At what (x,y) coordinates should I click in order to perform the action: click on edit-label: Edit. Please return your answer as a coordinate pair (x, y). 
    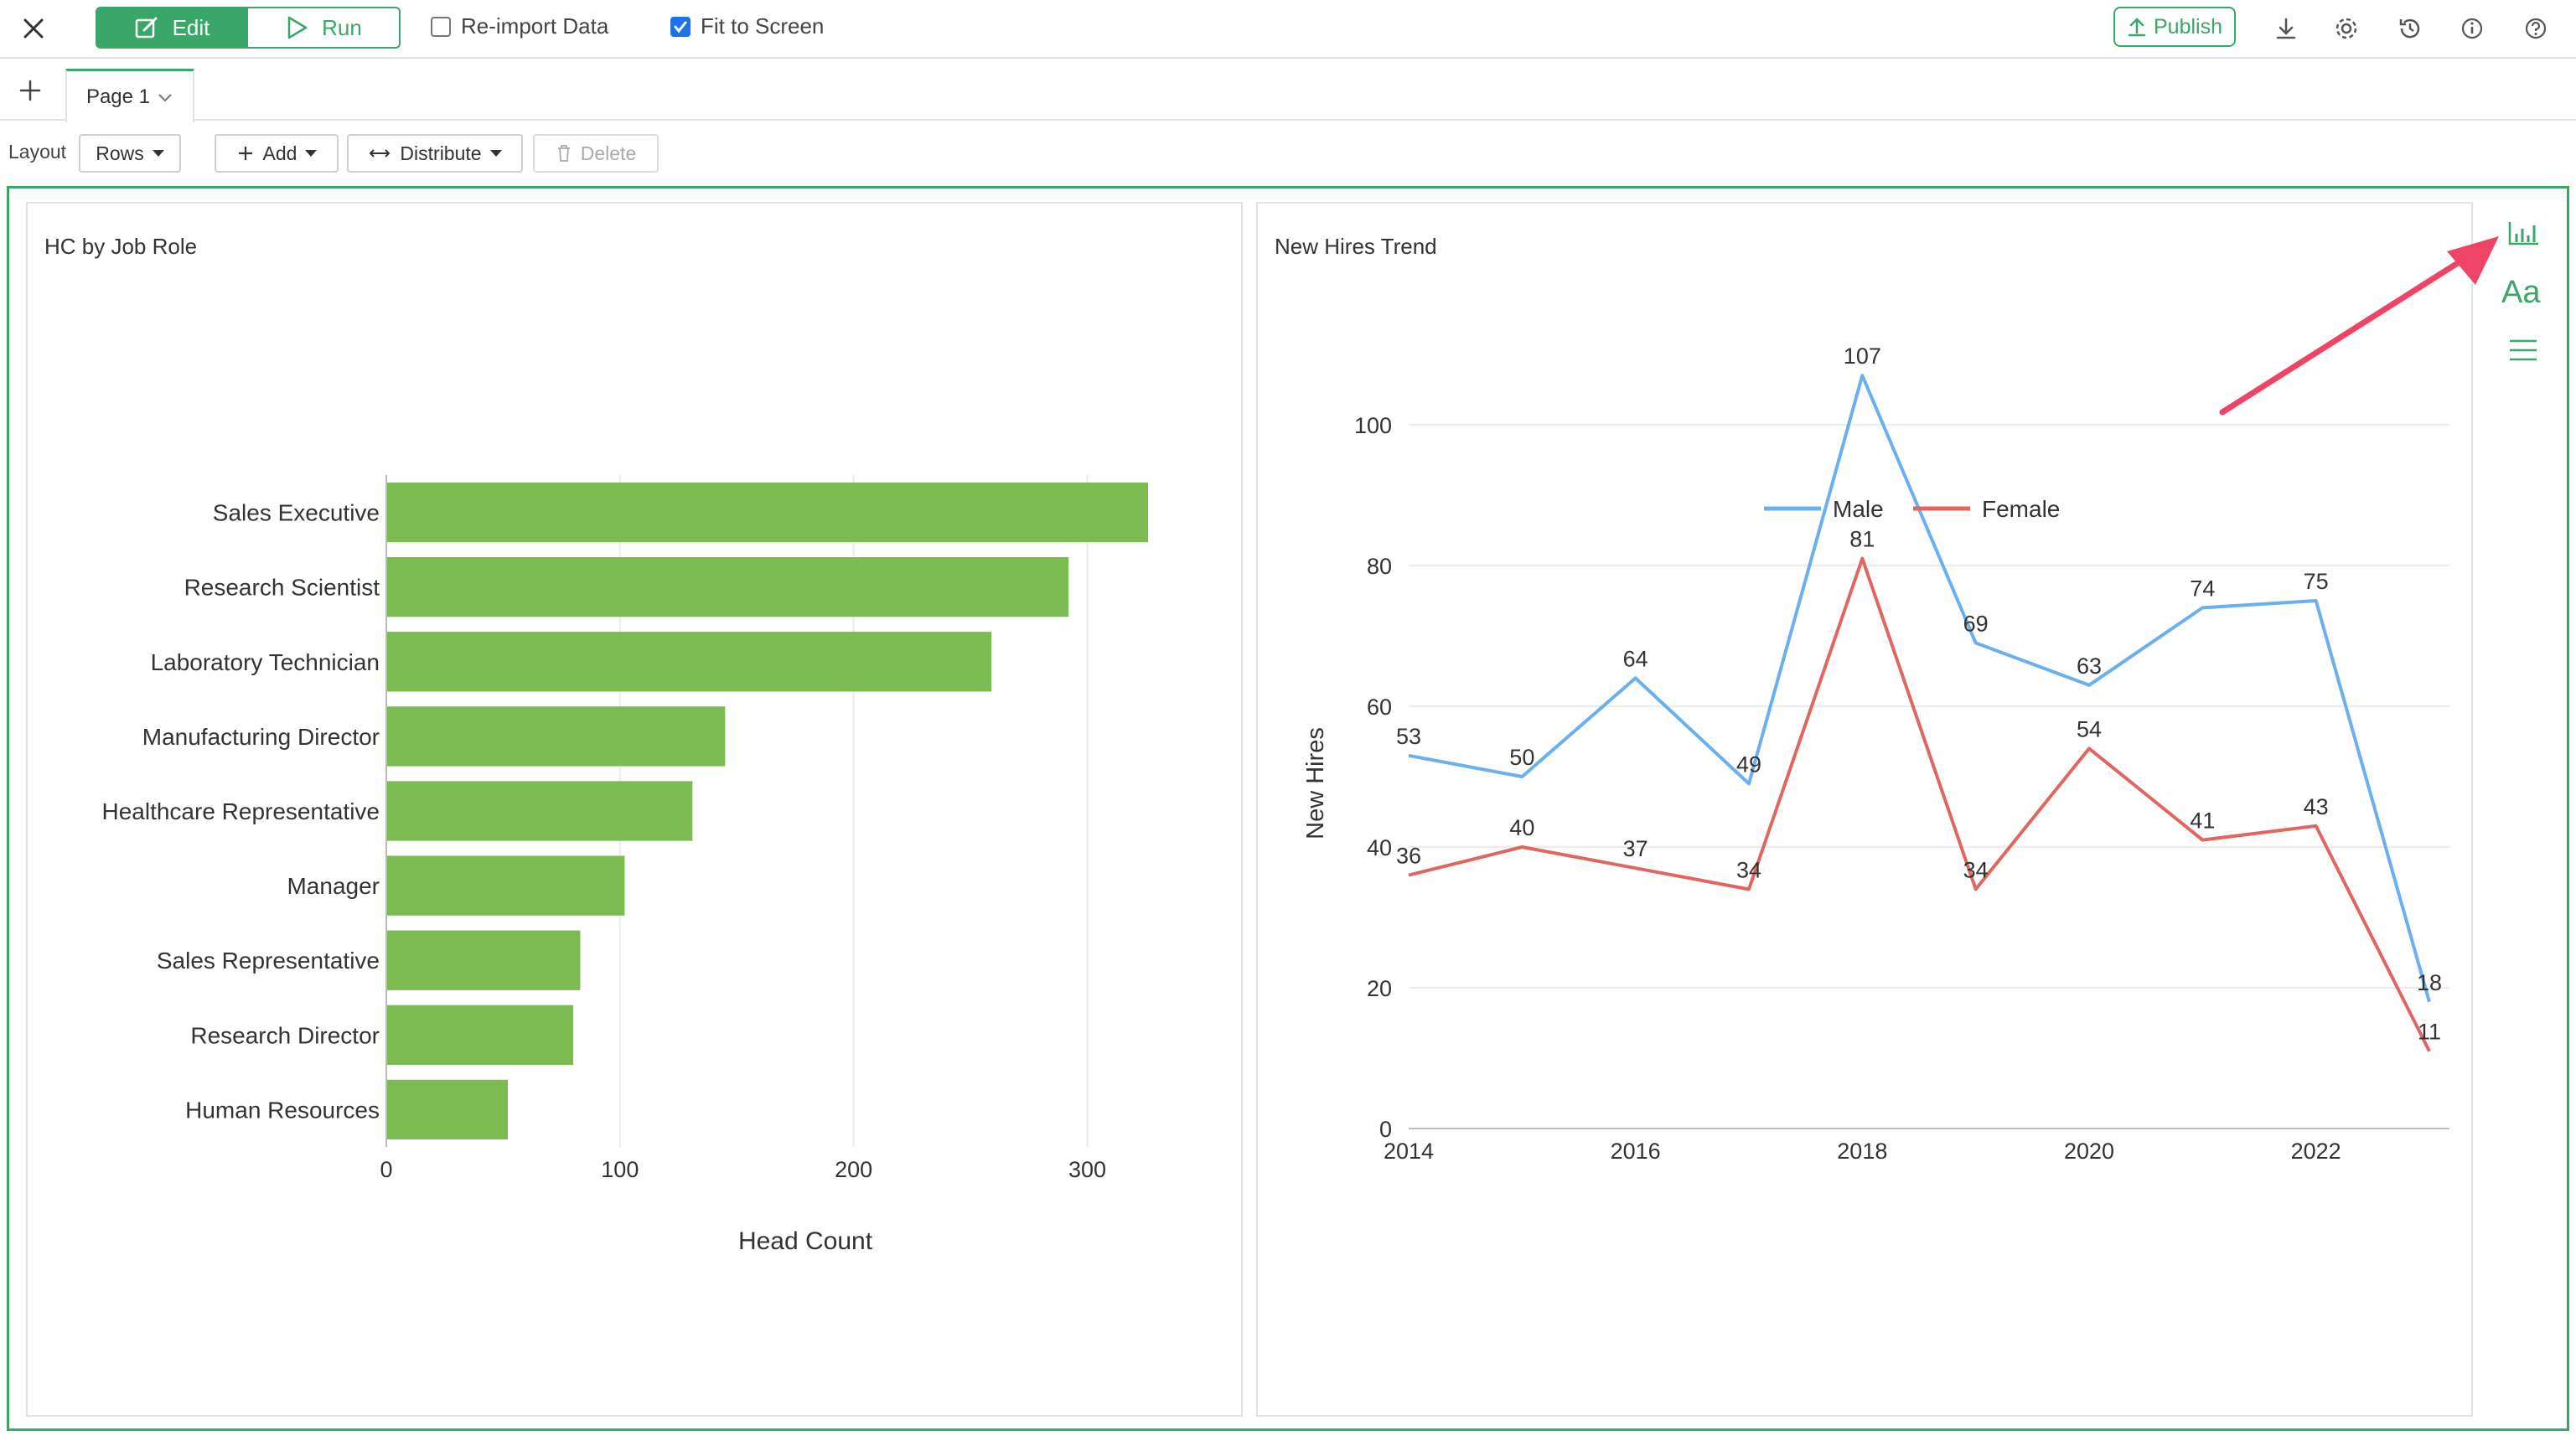
    Looking at the image, I should click on (191, 27).